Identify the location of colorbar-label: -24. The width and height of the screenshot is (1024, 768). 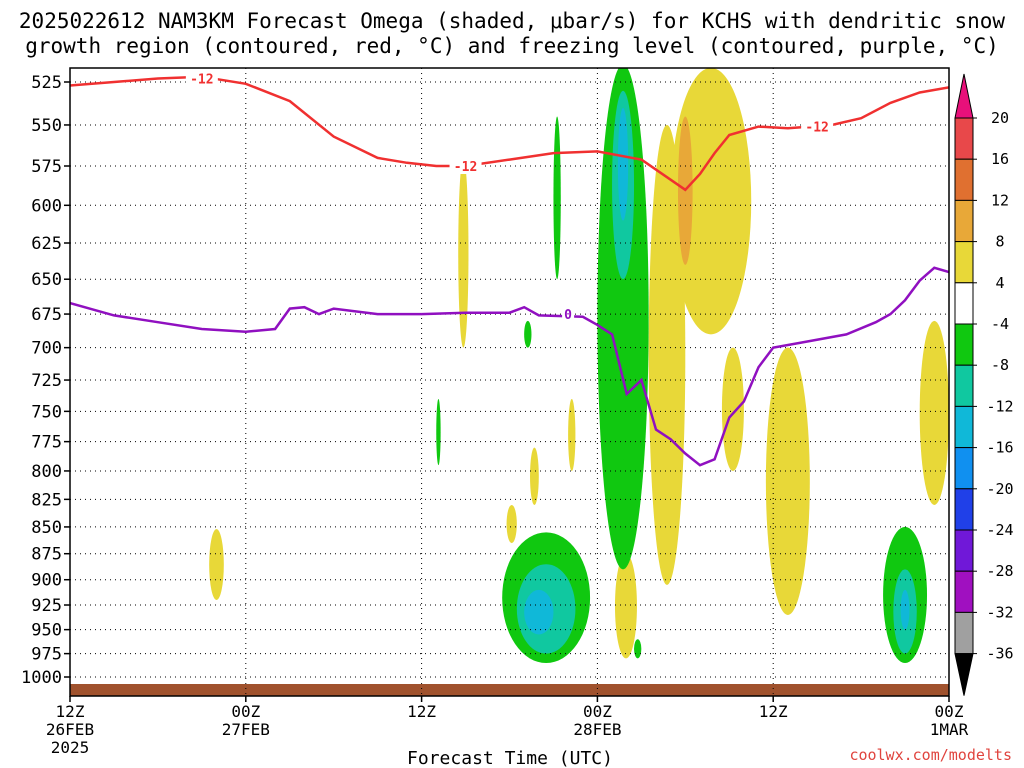
(999, 530).